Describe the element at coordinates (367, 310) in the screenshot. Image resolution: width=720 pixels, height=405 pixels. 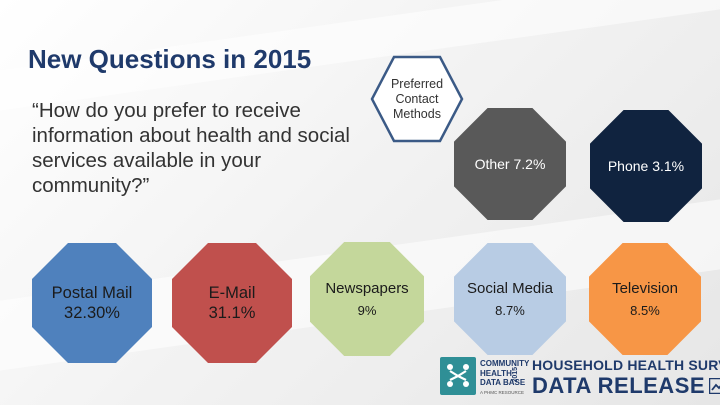
I see `method-value: 9%` at that location.